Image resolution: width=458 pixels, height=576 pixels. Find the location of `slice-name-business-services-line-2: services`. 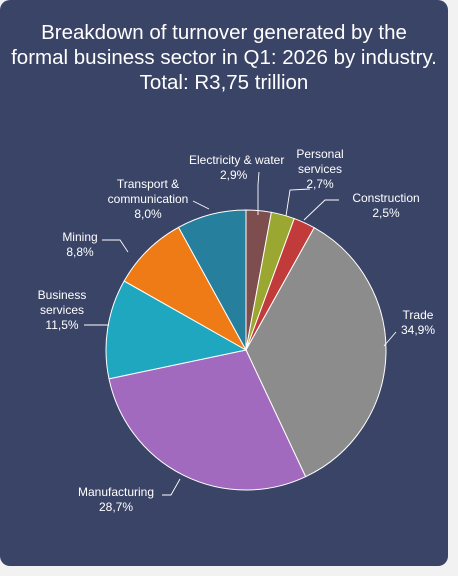

slice-name-business-services-line-2: services is located at coordinates (62, 310).